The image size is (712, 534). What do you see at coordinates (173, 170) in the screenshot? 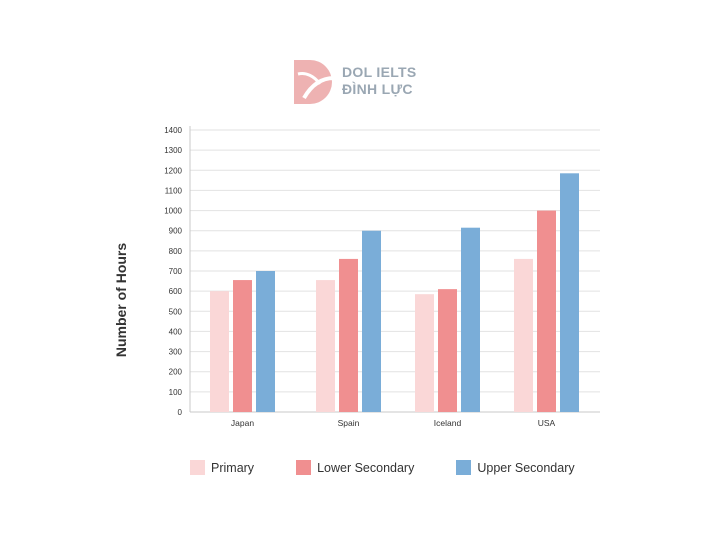
I see `y-tick-label-1200: 1200` at bounding box center [173, 170].